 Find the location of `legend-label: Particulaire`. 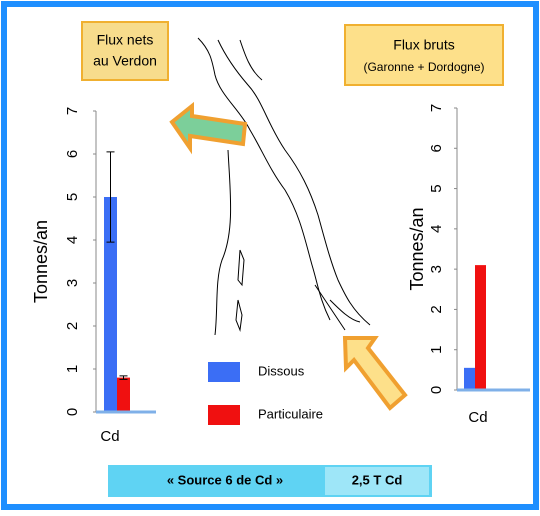

legend-label: Particulaire is located at coordinates (290, 413).